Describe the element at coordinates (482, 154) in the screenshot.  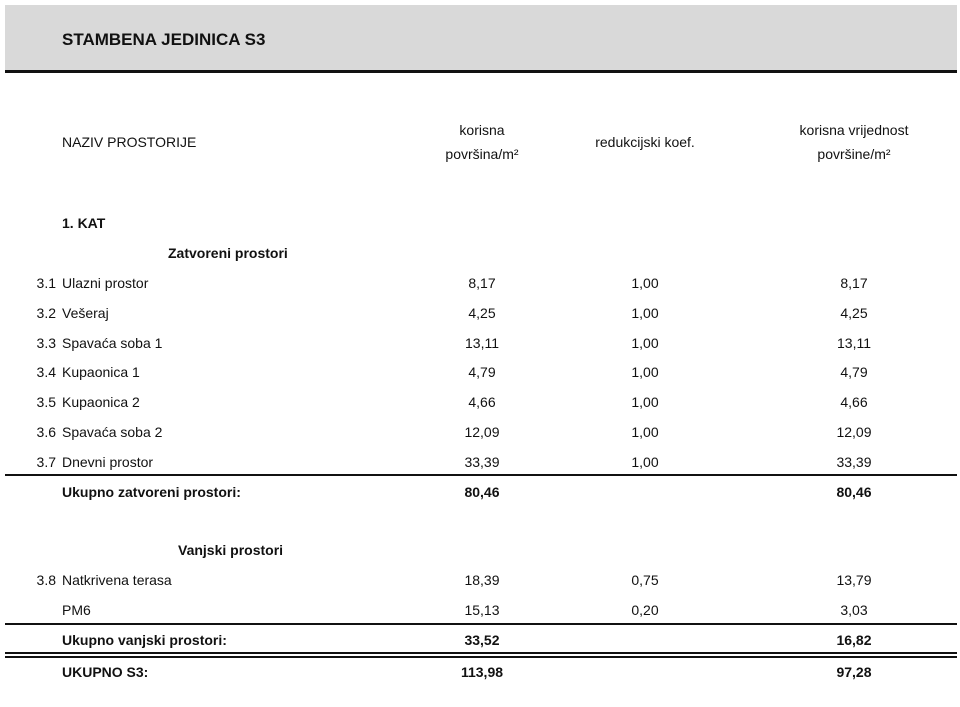
I see `header-area-line2: površina/m²` at that location.